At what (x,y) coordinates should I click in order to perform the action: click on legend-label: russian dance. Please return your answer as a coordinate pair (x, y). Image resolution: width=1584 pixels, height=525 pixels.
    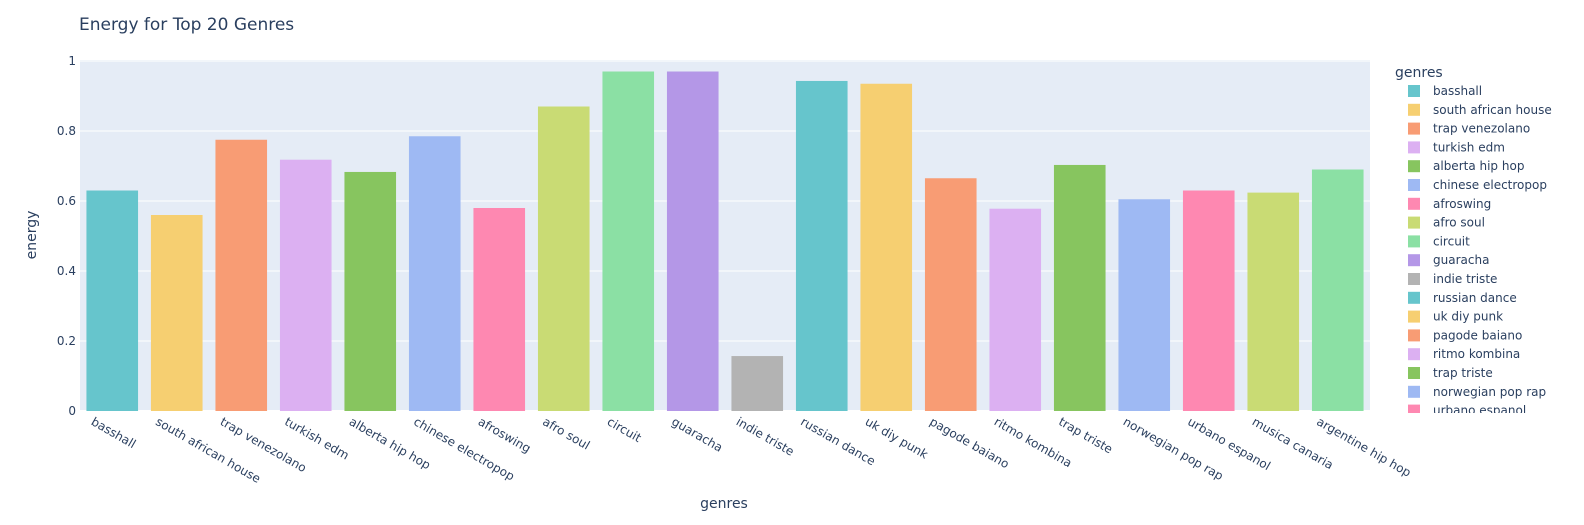
    Looking at the image, I should click on (1475, 298).